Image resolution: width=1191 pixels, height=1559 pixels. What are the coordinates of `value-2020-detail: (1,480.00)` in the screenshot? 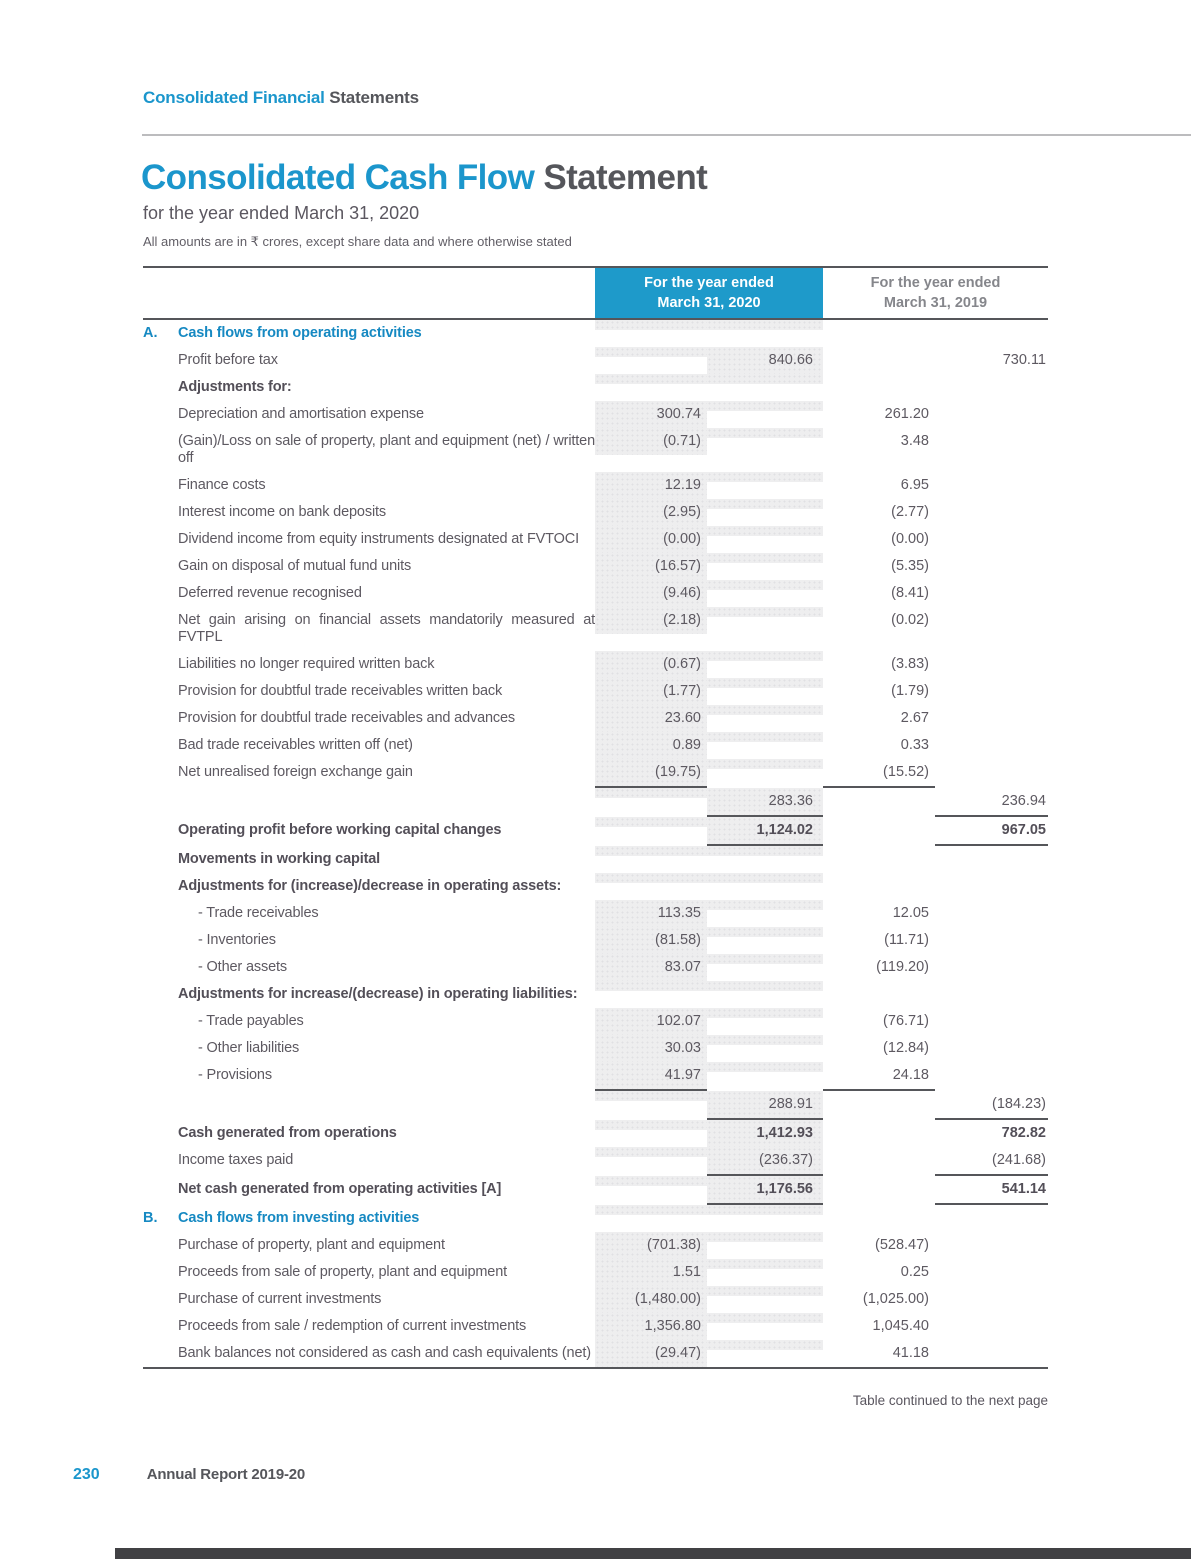 It's located at (651, 1299).